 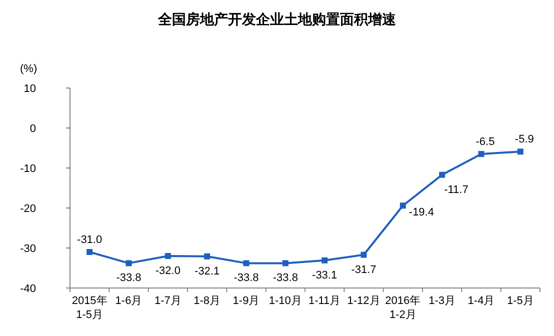 What do you see at coordinates (30, 89) in the screenshot?
I see `y-tick-label: 10` at bounding box center [30, 89].